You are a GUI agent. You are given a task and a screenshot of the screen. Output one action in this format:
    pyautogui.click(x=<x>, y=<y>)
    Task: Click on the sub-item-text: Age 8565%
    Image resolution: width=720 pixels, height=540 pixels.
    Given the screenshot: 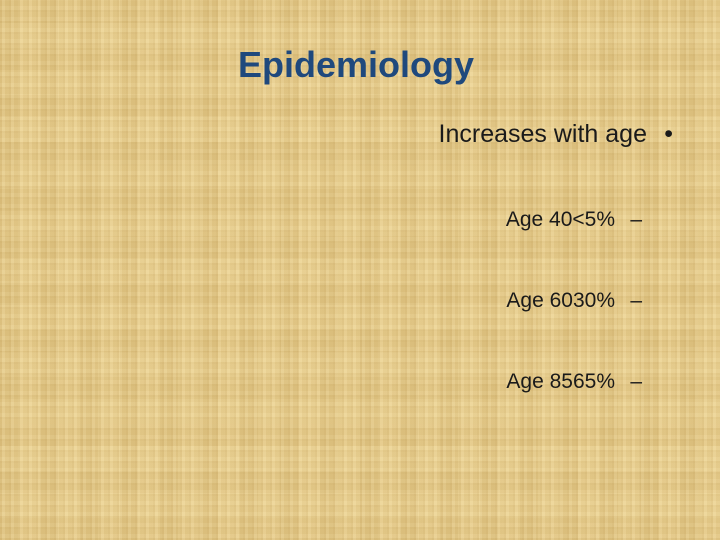 What is the action you would take?
    pyautogui.click(x=560, y=381)
    